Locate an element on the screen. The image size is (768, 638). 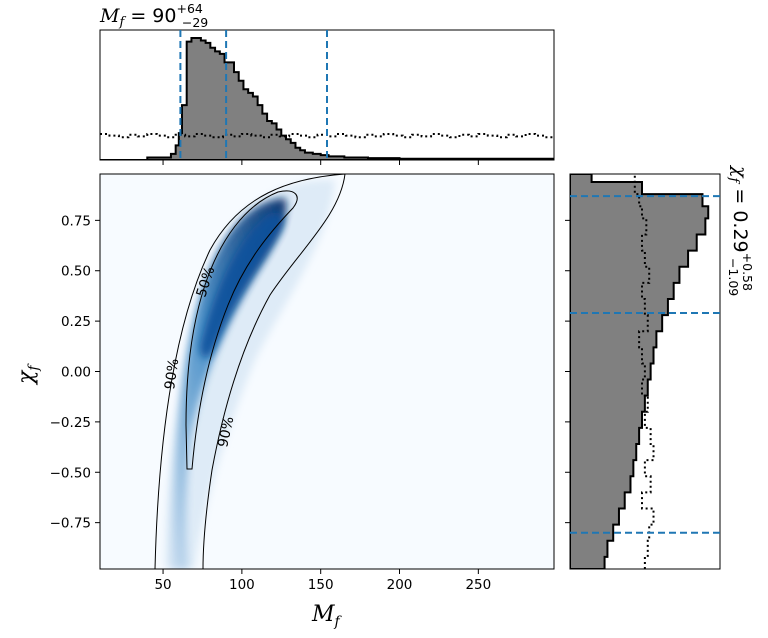
mass-posterior-histogram is located at coordinates (327, 98).